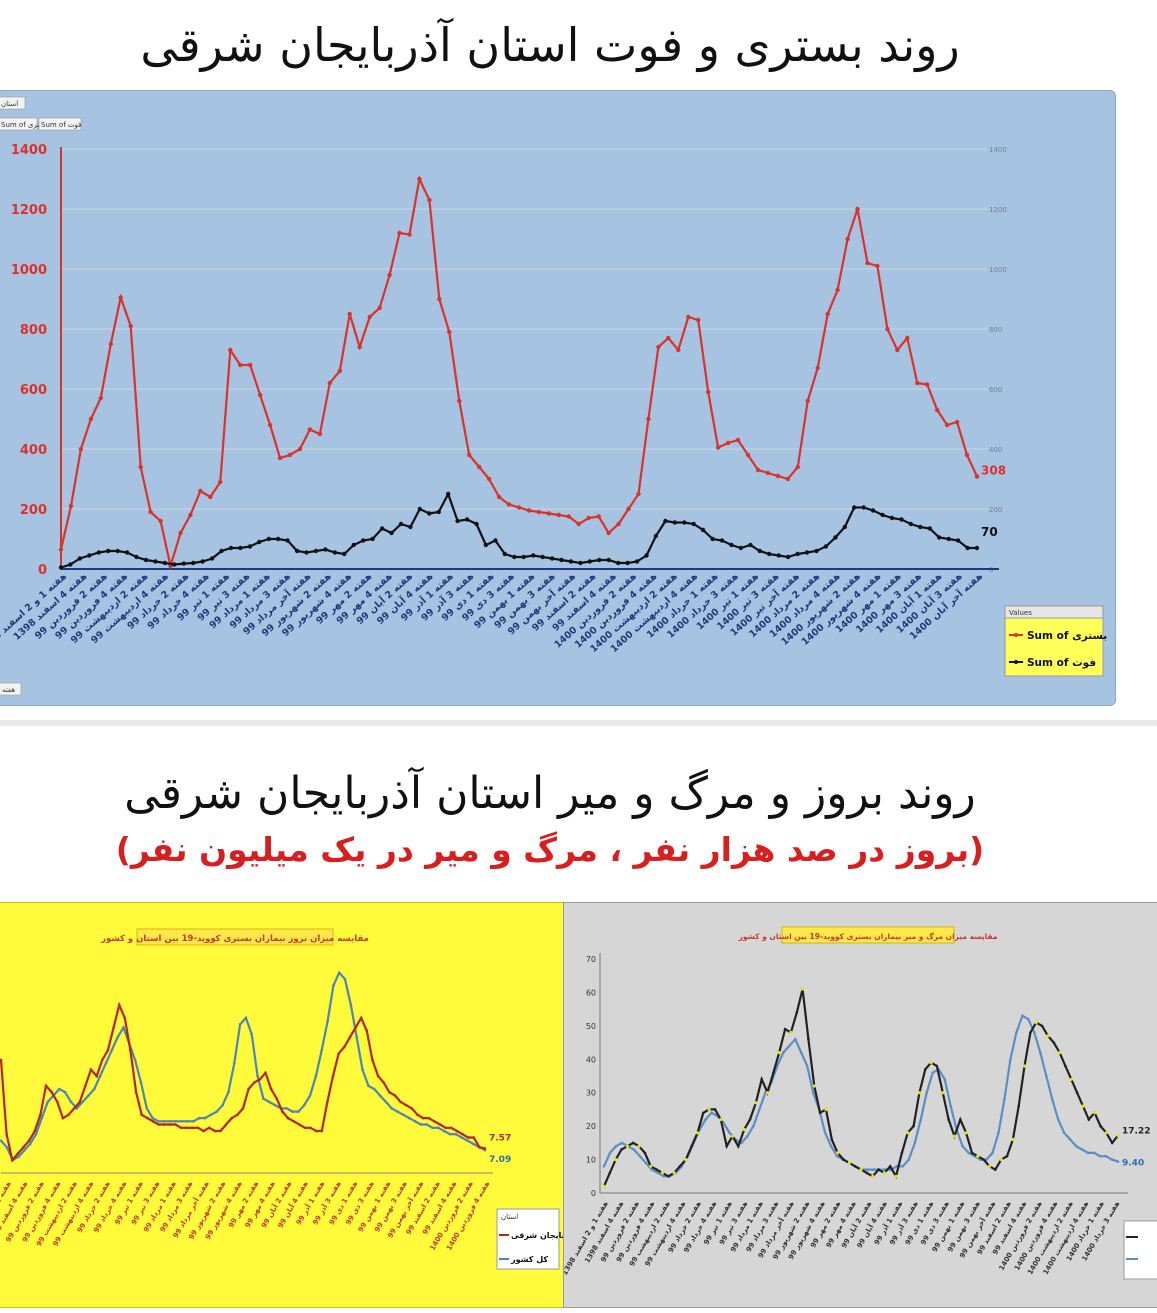 Image resolution: width=1157 pixels, height=1313 pixels. What do you see at coordinates (995, 330) in the screenshot?
I see `y-tick-right-4: 800` at bounding box center [995, 330].